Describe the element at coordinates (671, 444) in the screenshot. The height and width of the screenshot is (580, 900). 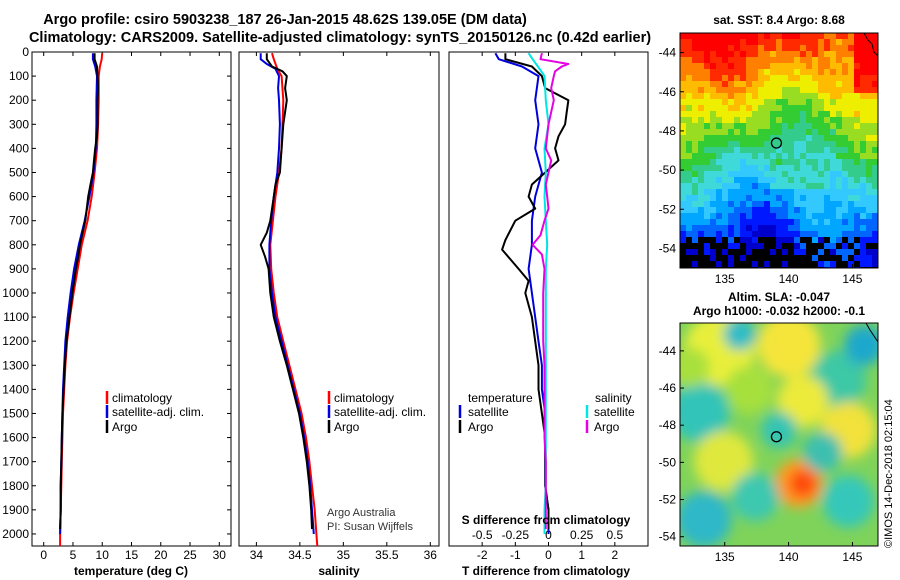
I see `sla-latitude-ticks: -44 -46 -48 -50 -52 -54` at that location.